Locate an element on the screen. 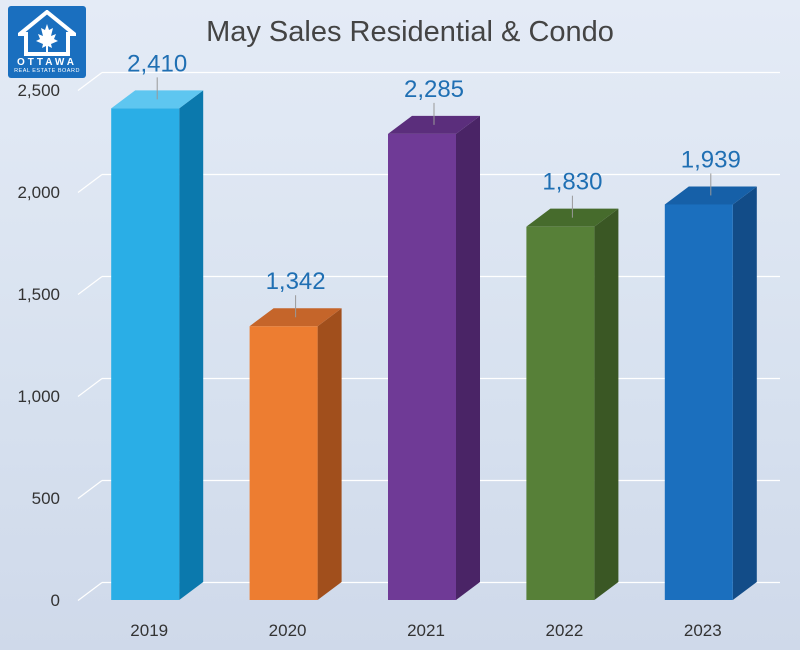 The width and height of the screenshot is (800, 650). x-tick-label: 2023 is located at coordinates (703, 630).